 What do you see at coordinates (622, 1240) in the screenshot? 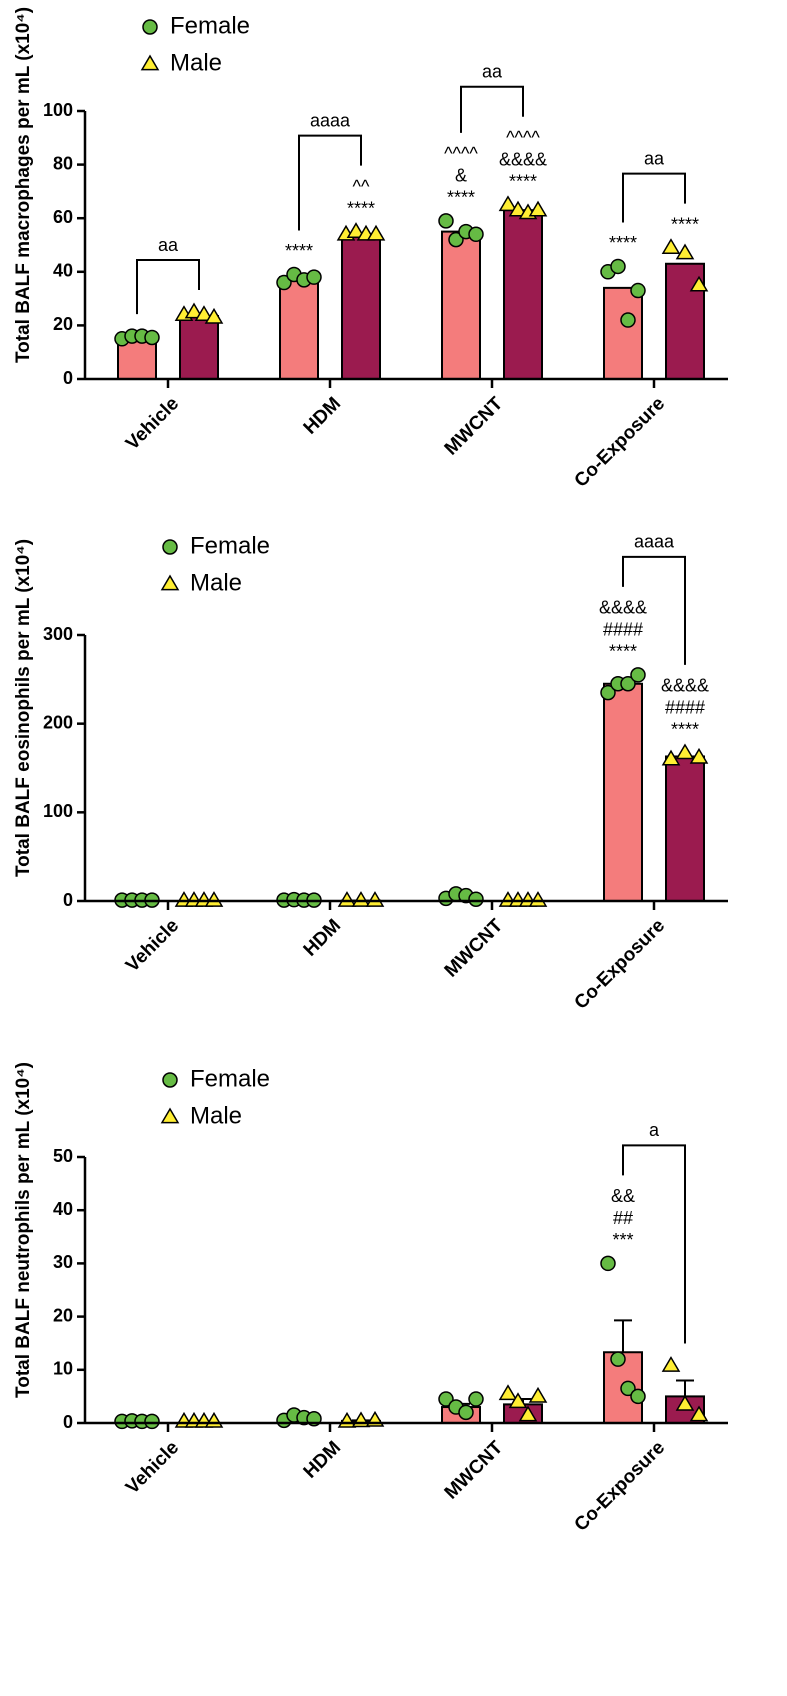
I see `significance-label: ***` at bounding box center [622, 1240].